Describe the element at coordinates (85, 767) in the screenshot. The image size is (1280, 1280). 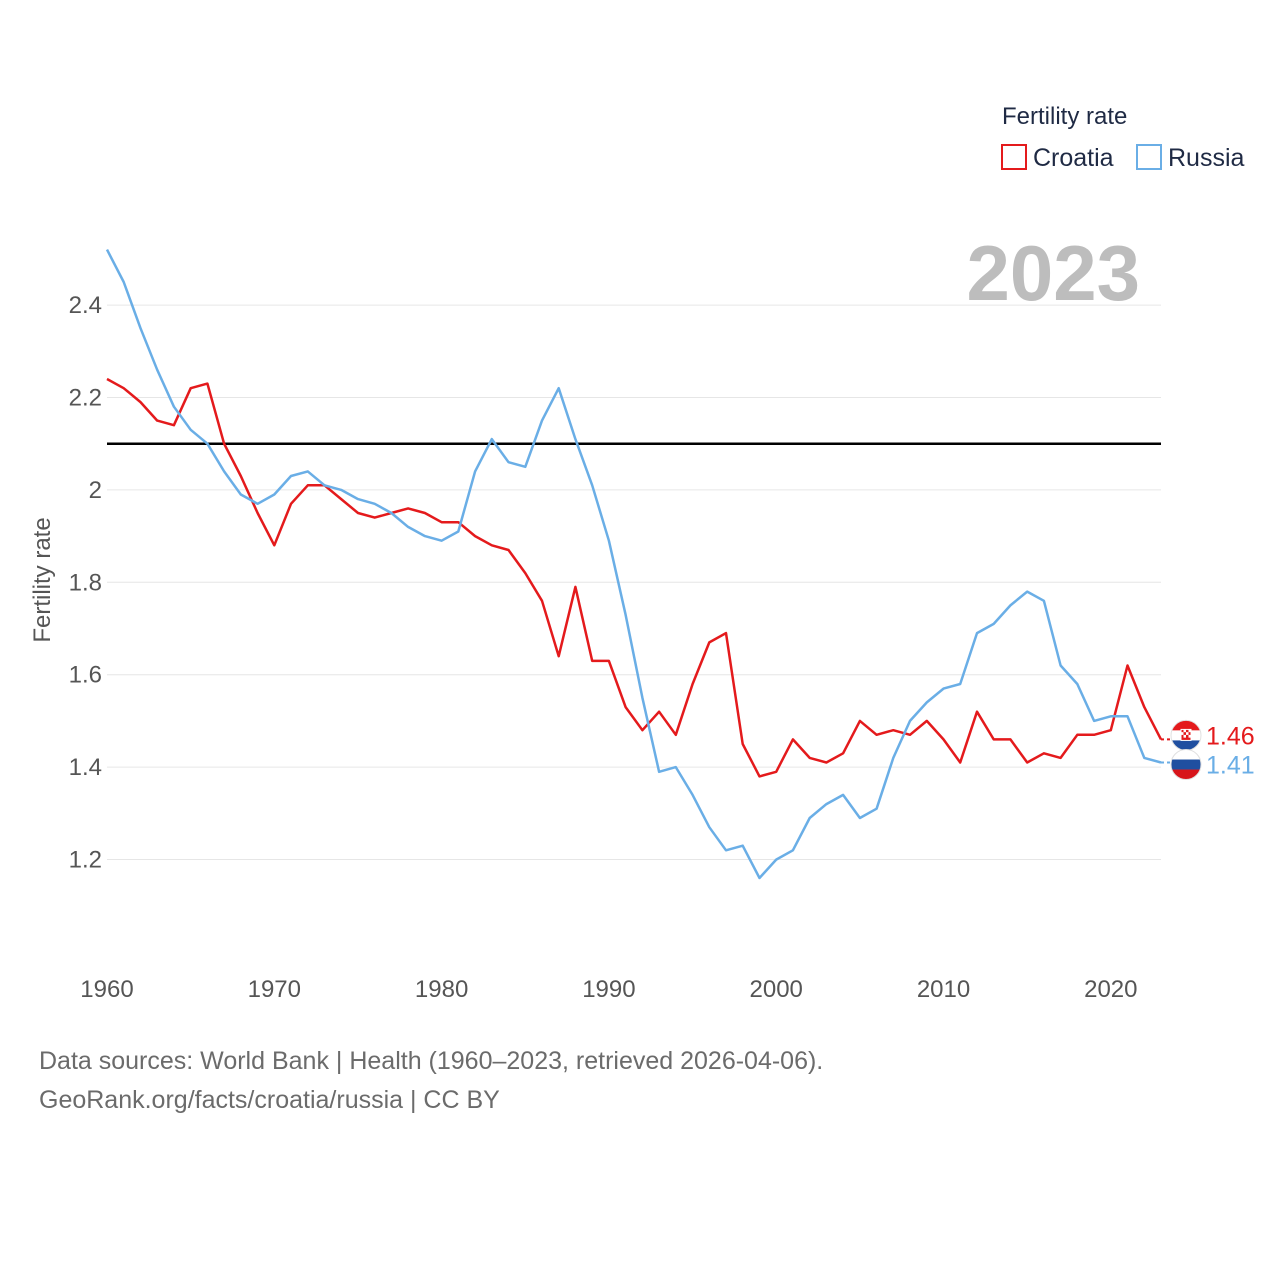
I see `y-tick-label: 1.4` at that location.